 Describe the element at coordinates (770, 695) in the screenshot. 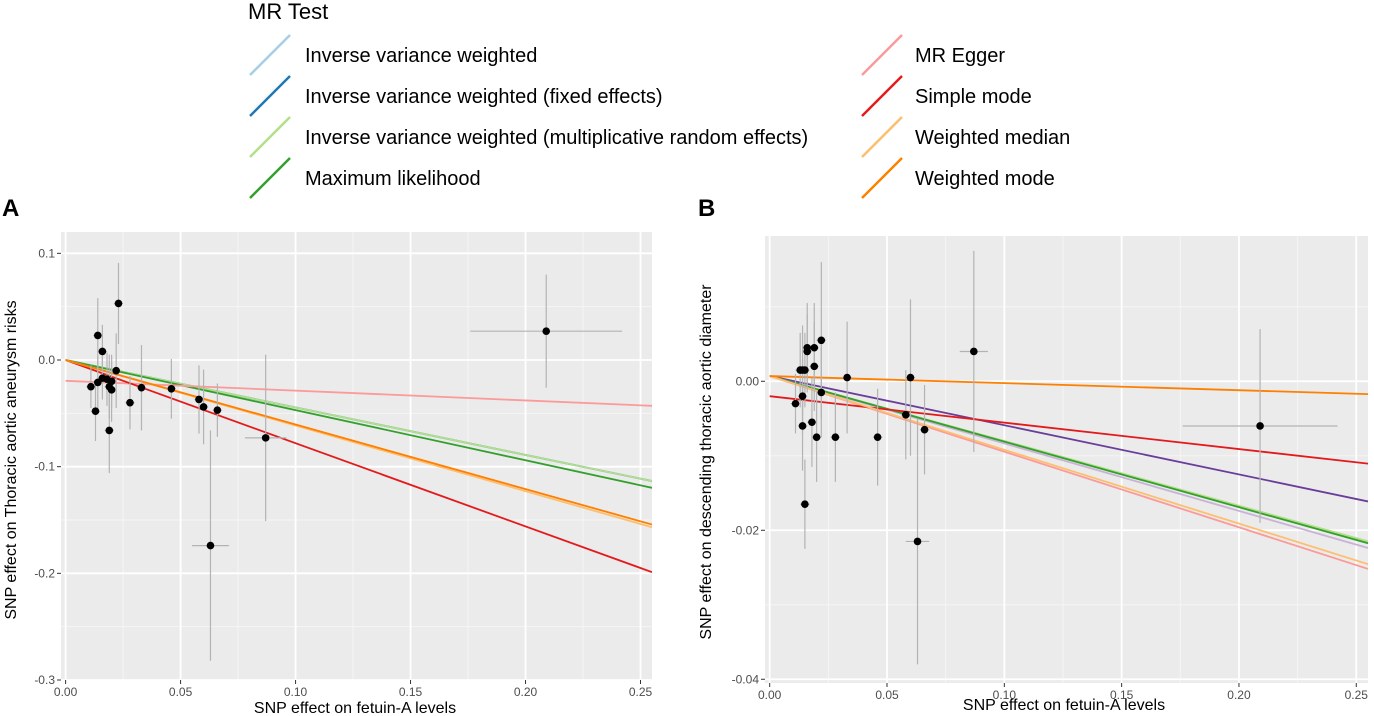

I see `panel-b-xtick-label: 0.00` at that location.